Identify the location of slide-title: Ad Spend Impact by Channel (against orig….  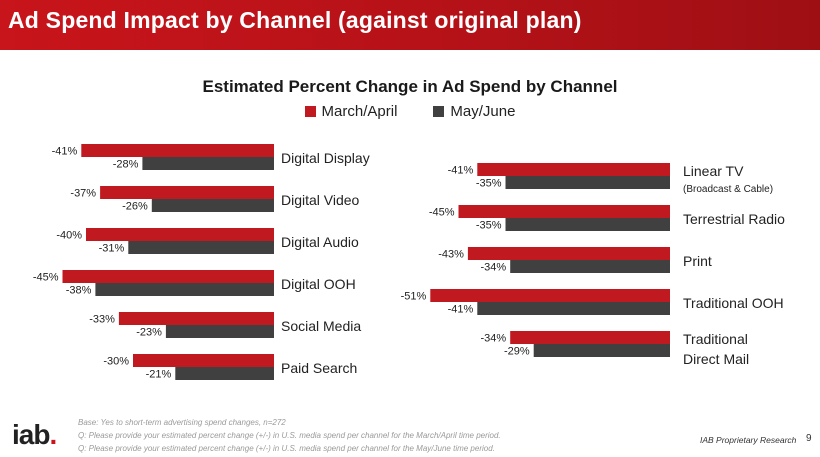
(295, 20).